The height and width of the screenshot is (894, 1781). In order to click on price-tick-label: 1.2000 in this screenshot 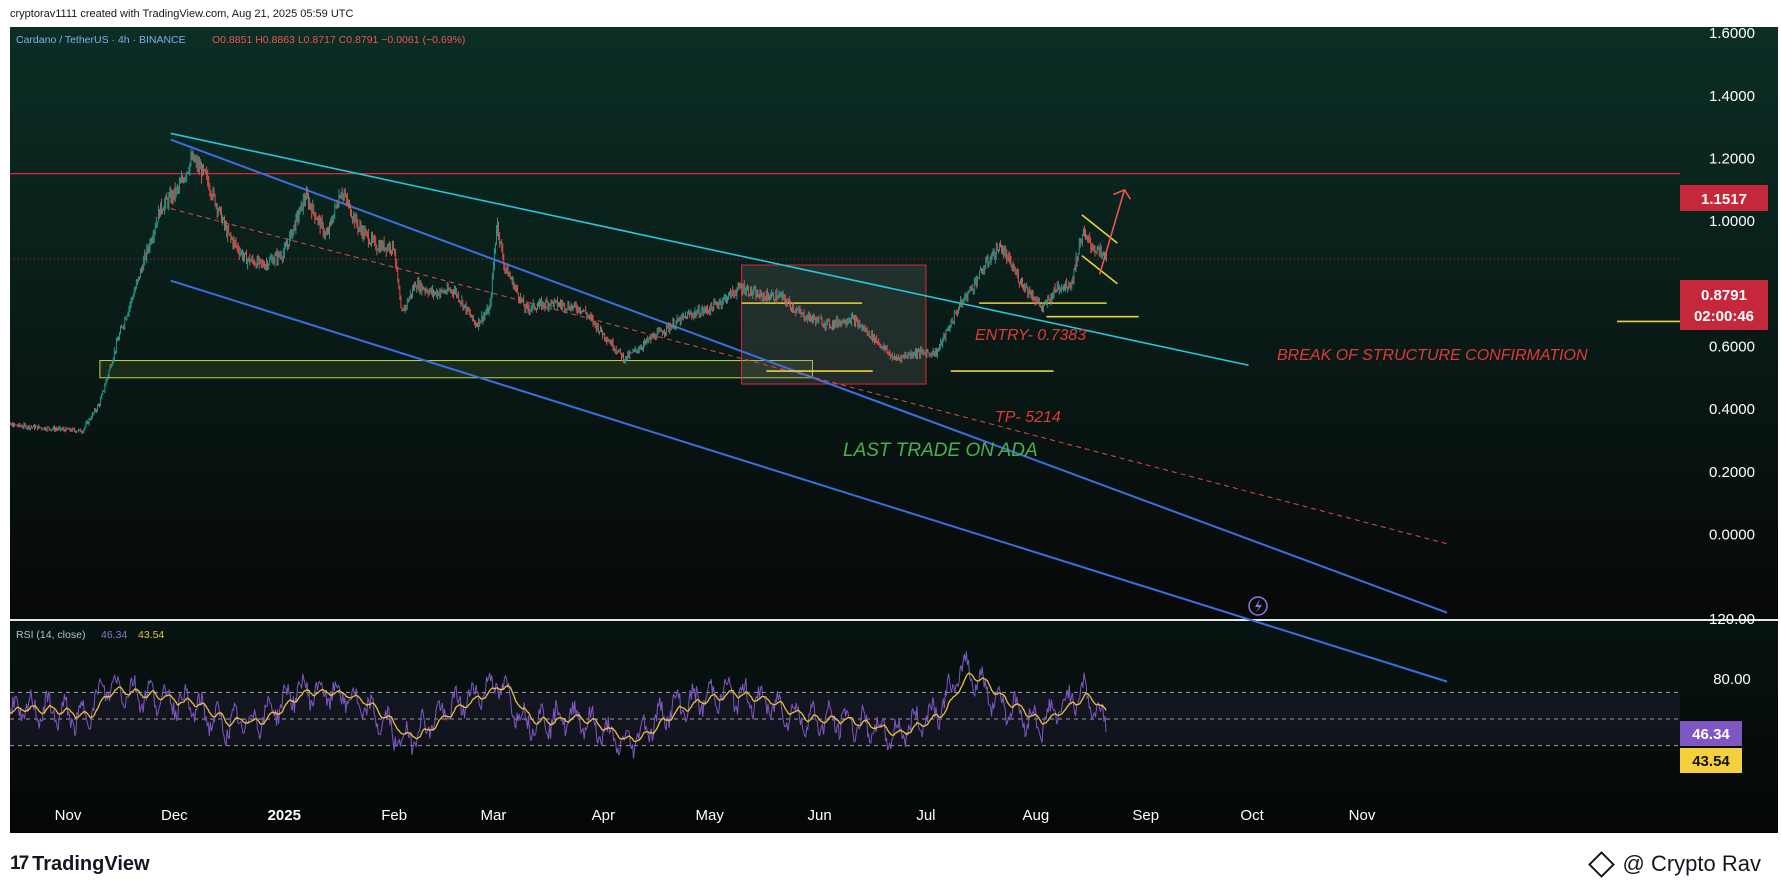, I will do `click(1732, 159)`.